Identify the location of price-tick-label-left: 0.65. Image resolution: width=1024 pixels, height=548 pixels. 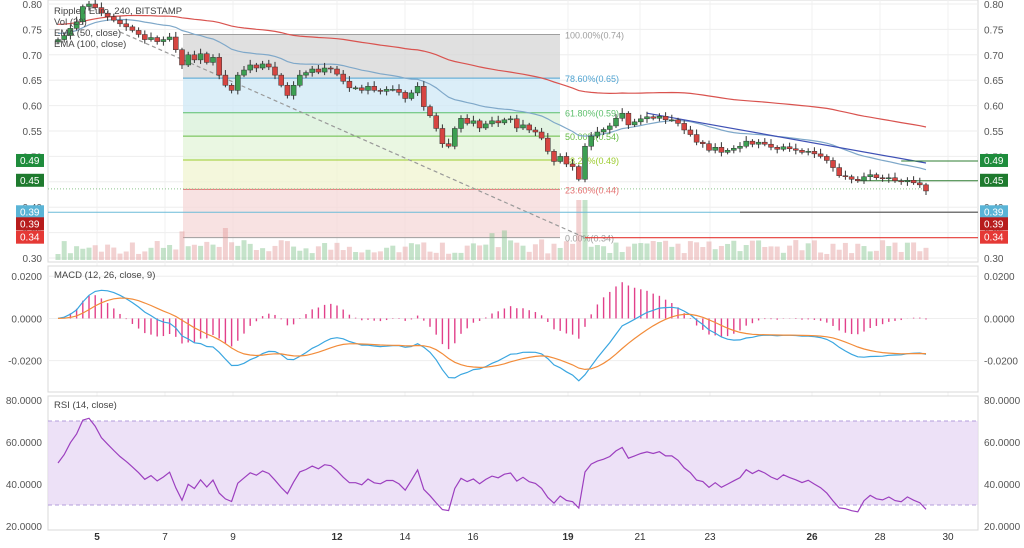
(33, 81).